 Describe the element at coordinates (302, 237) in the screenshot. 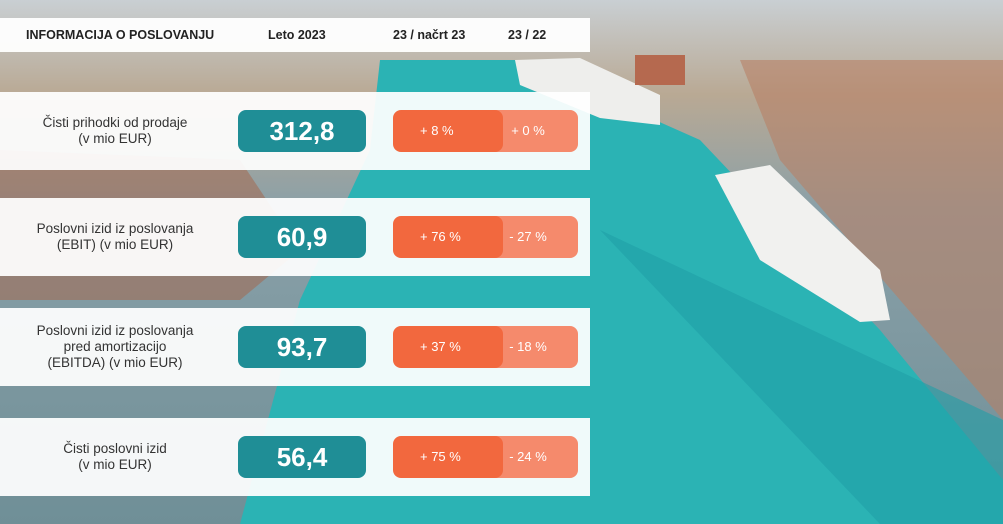

I see `kpi-value: 60,9` at that location.